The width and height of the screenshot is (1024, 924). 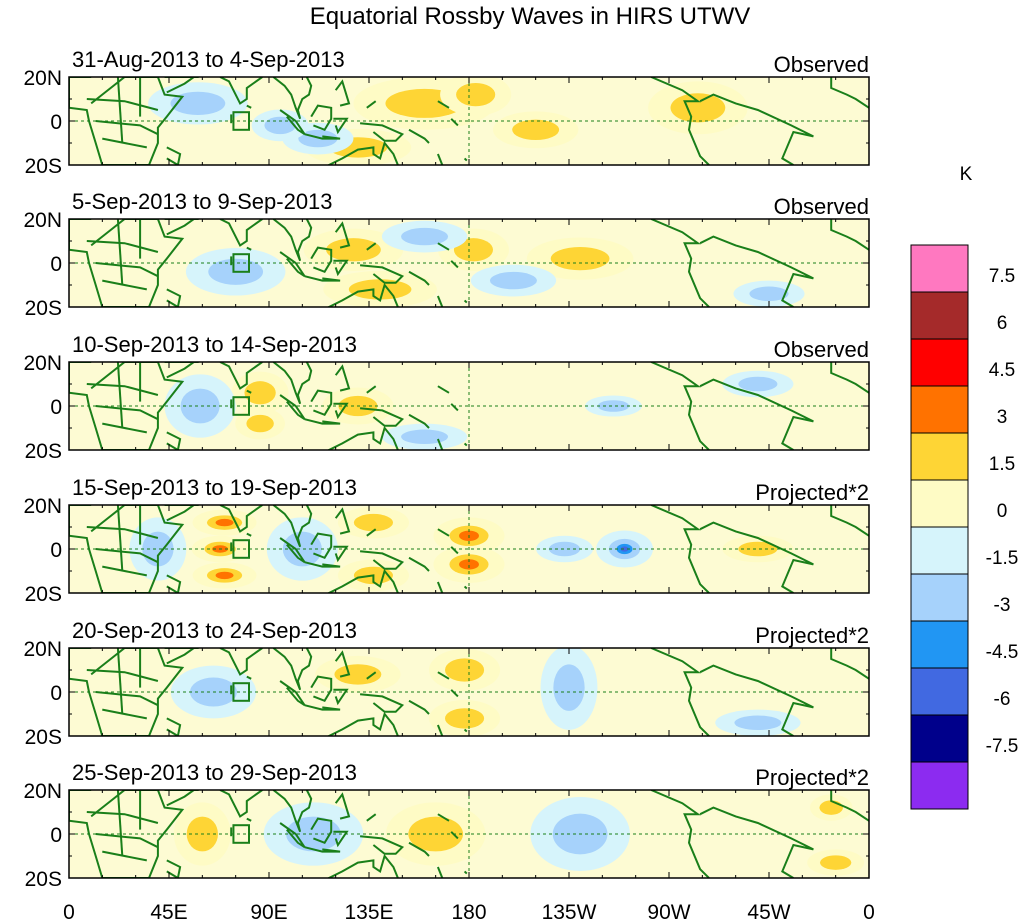 I want to click on panel-date-range: 5-Sep-2013 to 9-Sep-2013, so click(x=202, y=201).